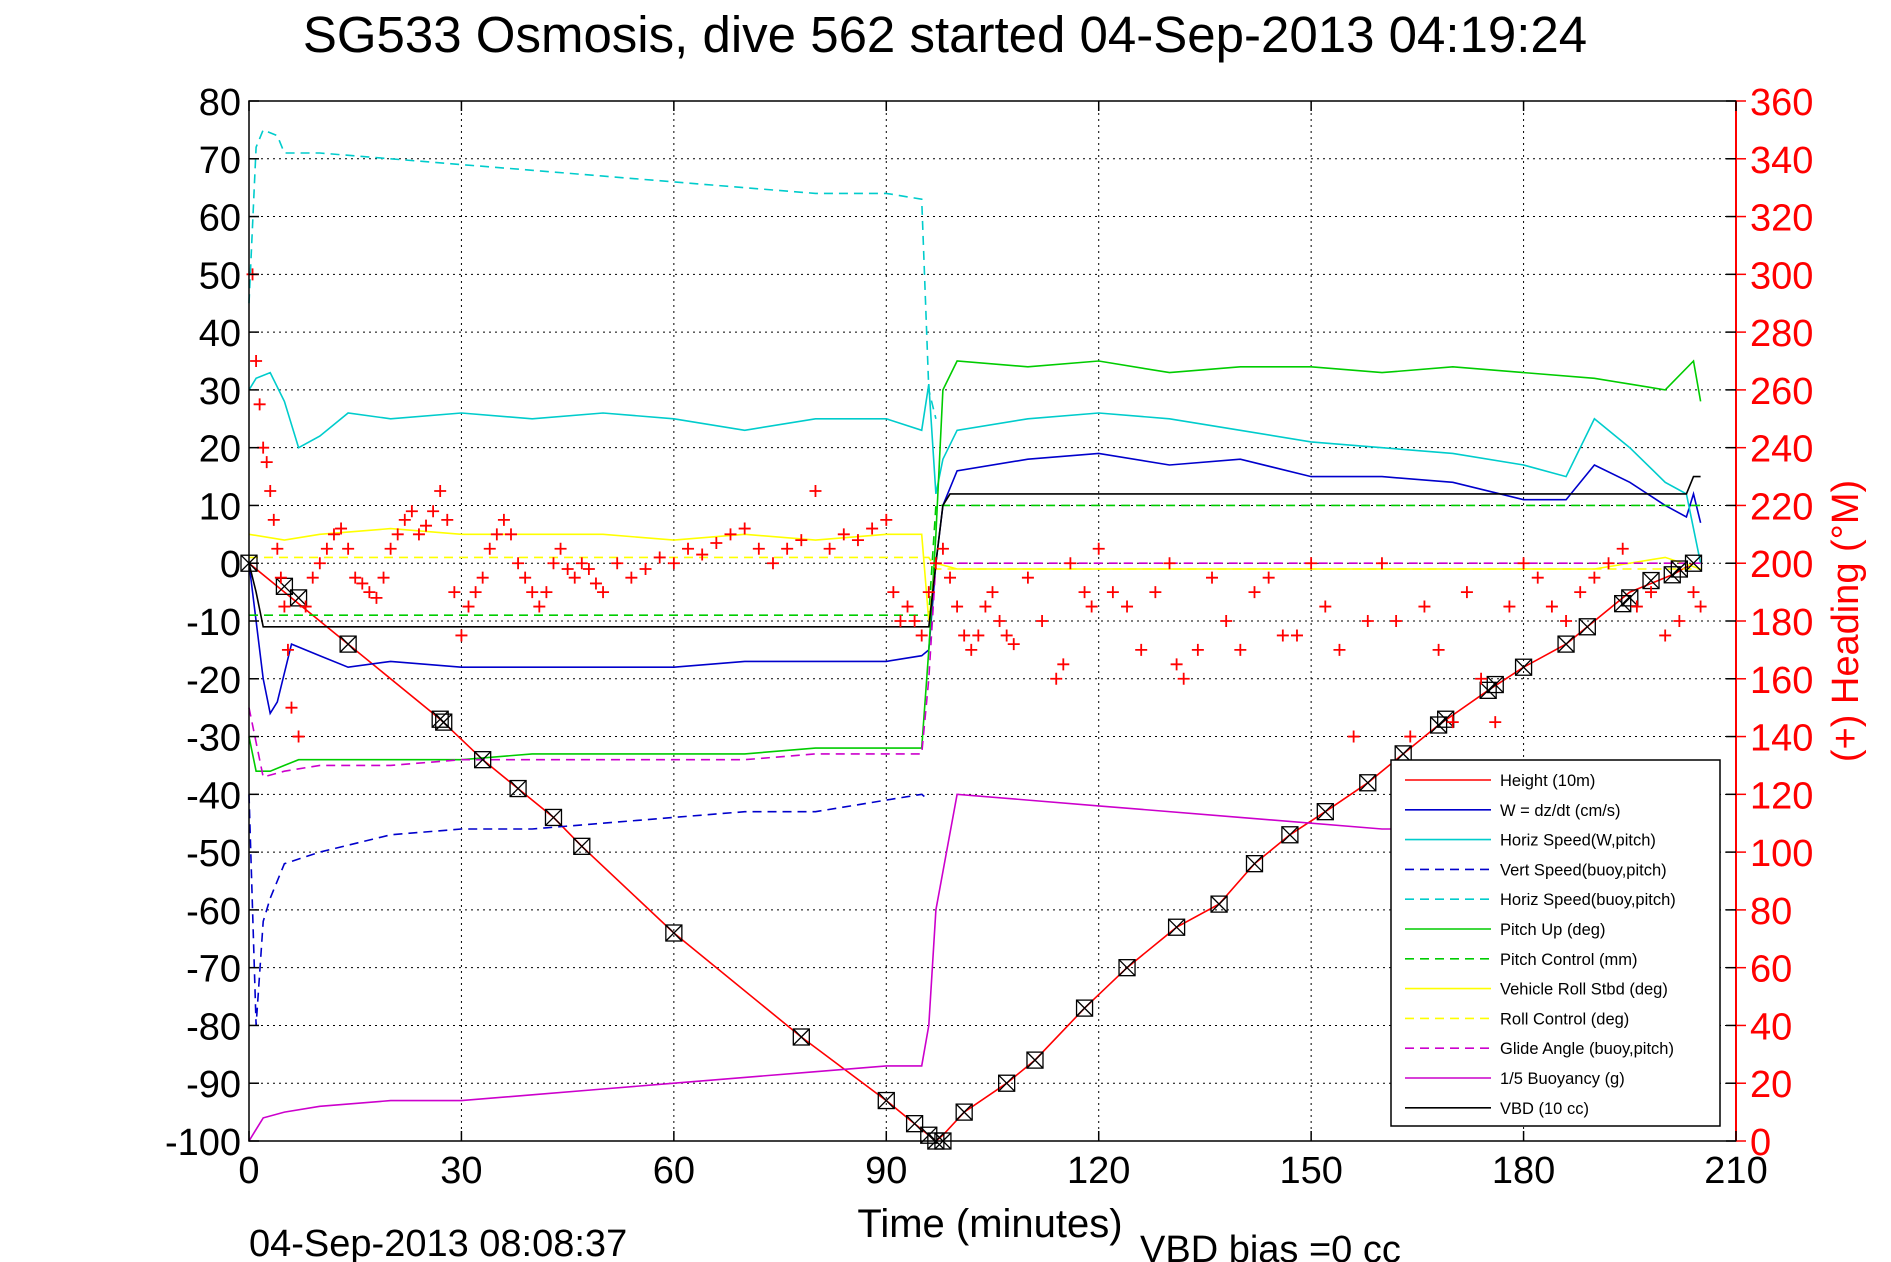 Image resolution: width=1891 pixels, height=1262 pixels. I want to click on y-left-tick-label: -90, so click(213, 1085).